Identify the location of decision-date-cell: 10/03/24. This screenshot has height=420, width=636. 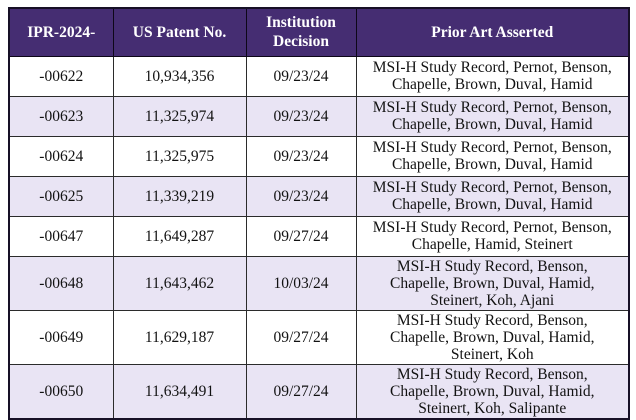
(301, 283).